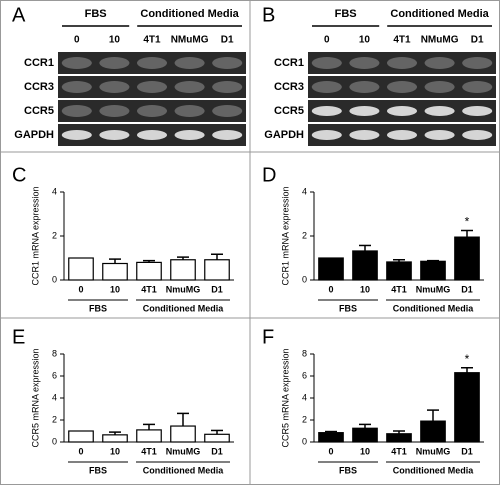 The height and width of the screenshot is (485, 500). What do you see at coordinates (268, 15) in the screenshot?
I see `panel-letter: B` at bounding box center [268, 15].